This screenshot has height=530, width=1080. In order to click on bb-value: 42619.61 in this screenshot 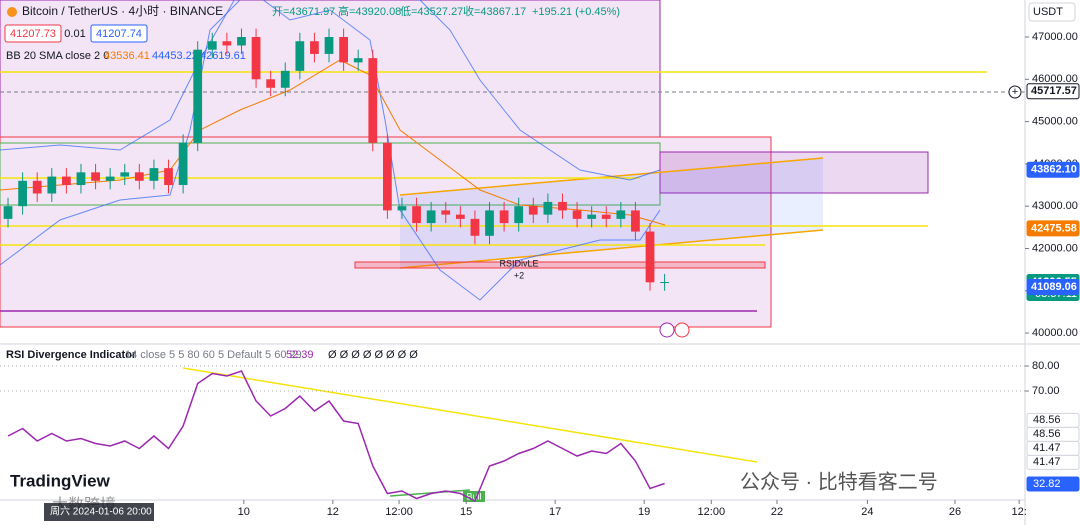, I will do `click(223, 56)`.